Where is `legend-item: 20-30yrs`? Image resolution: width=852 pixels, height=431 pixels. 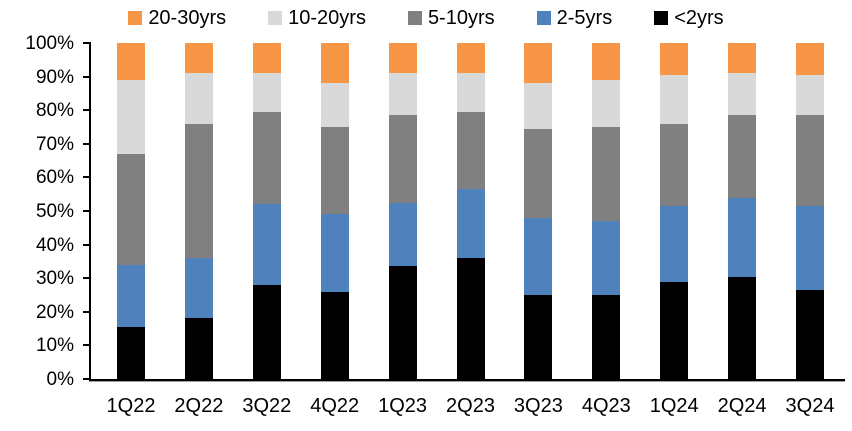 legend-item: 20-30yrs is located at coordinates (177, 18).